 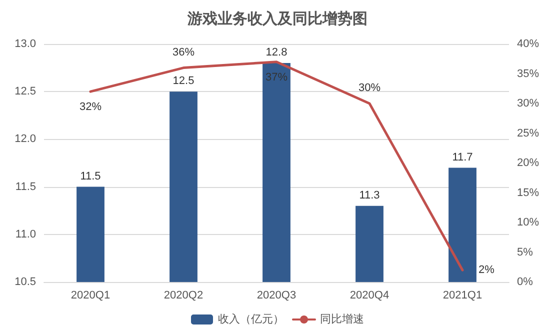 I want to click on x-tick-label: 2020Q2, so click(x=184, y=296).